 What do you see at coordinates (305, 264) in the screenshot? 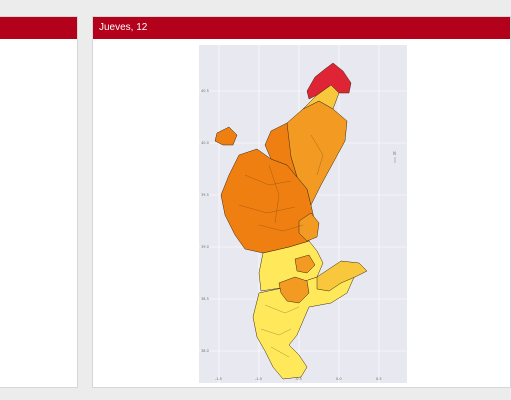
I see `region-safor` at bounding box center [305, 264].